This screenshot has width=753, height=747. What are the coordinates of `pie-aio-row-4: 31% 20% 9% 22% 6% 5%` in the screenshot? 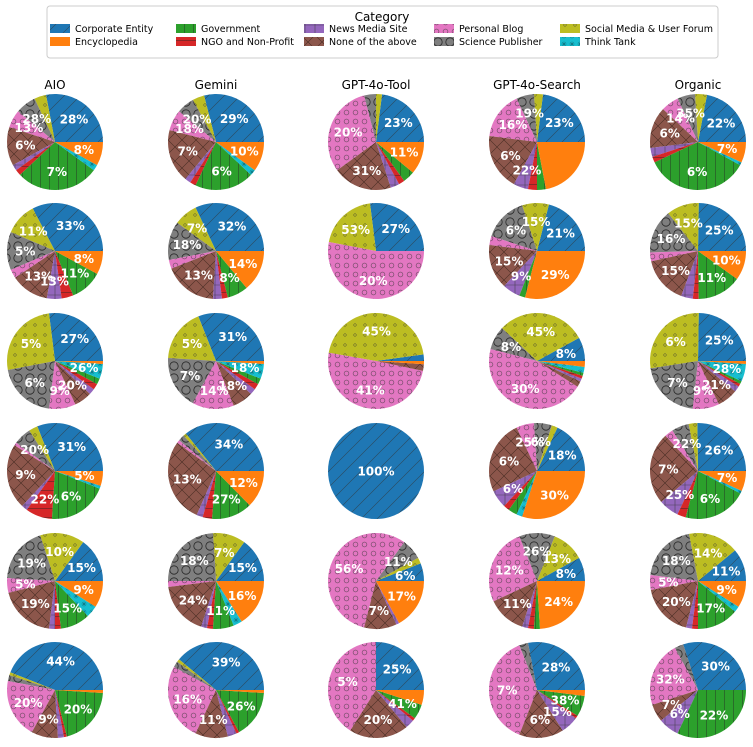 It's located at (55, 471).